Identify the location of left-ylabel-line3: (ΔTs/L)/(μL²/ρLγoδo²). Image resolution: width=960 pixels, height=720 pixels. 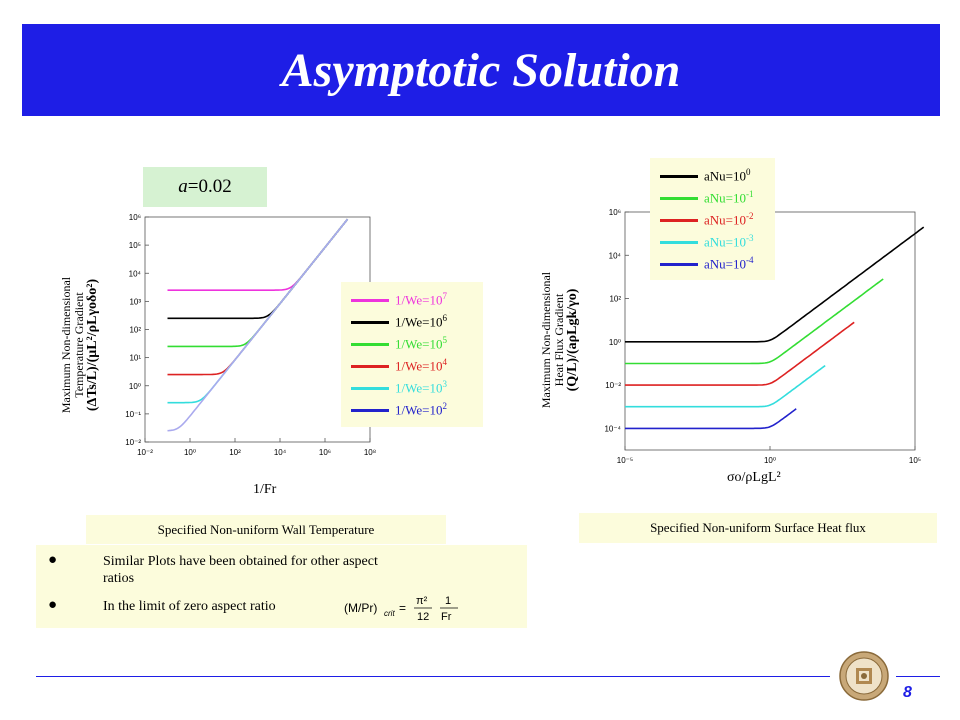
(92, 345).